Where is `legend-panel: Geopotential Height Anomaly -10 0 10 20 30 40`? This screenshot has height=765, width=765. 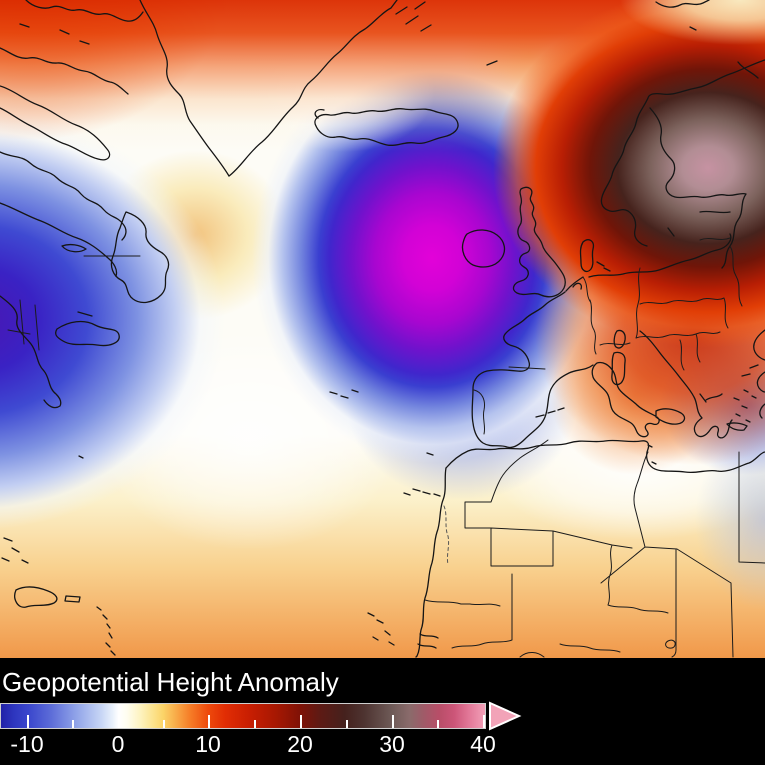
legend-panel: Geopotential Height Anomaly -10 0 10 20 30 40 is located at coordinates (382, 711).